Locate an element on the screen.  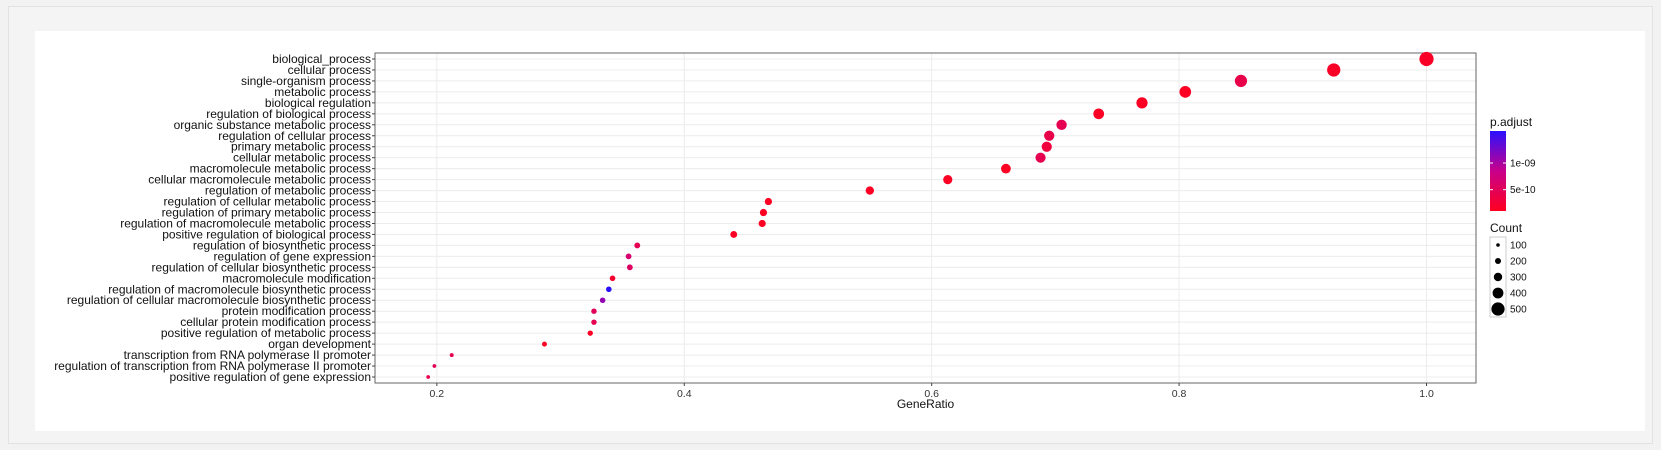
color-legend-label: 1e-09 is located at coordinates (1523, 164).